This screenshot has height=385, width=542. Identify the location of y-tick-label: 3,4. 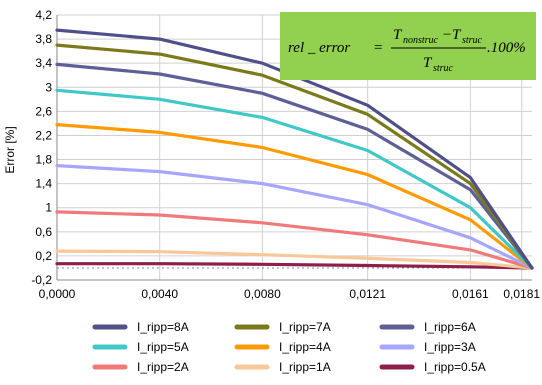
(43, 63).